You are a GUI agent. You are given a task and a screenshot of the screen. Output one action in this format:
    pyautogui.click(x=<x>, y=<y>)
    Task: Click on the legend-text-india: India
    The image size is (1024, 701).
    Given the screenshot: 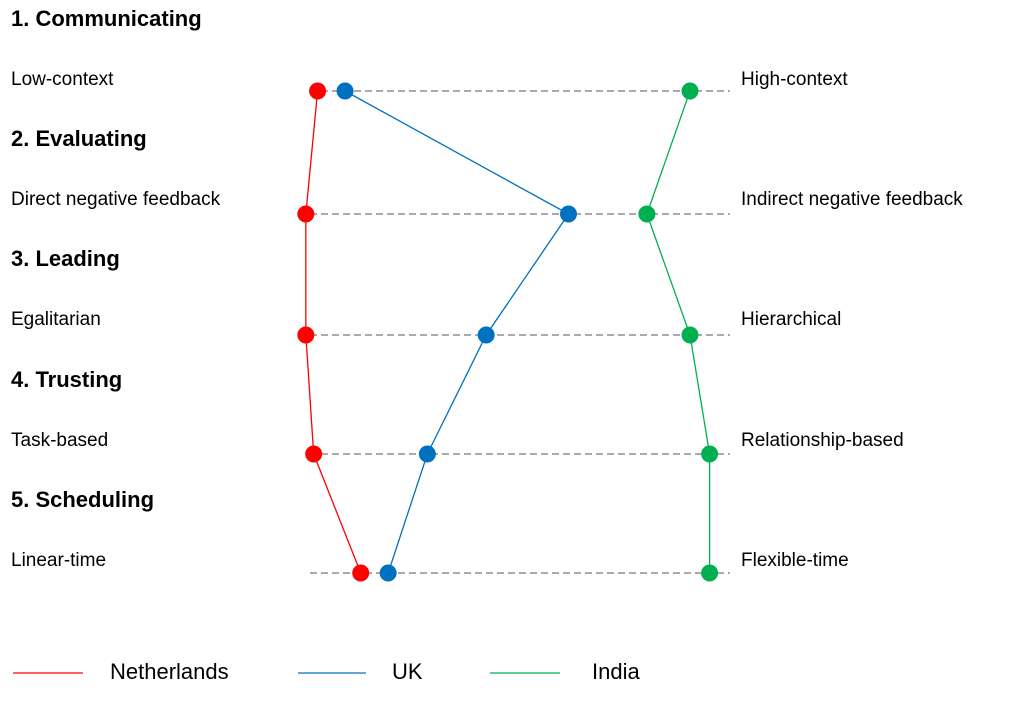 What is the action you would take?
    pyautogui.click(x=616, y=671)
    